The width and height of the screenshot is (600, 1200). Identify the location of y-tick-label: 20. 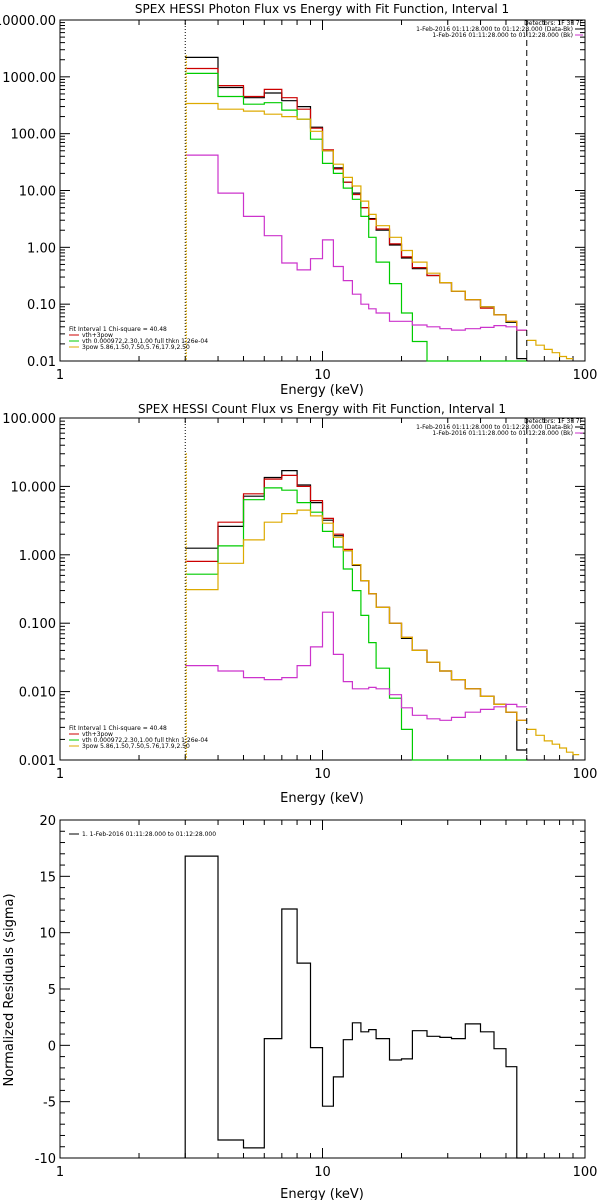
(47, 821).